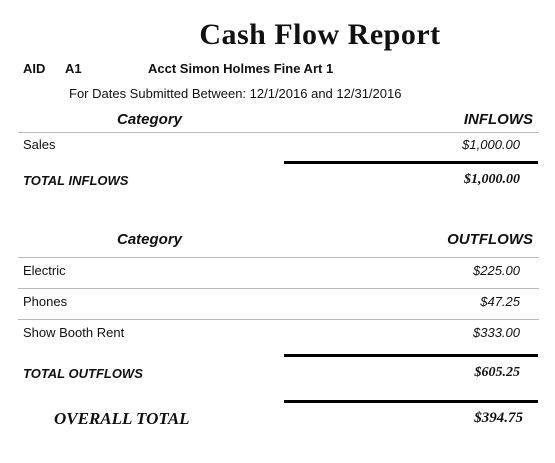 The height and width of the screenshot is (463, 555). I want to click on outflow-row-amount: $225.00, so click(496, 270).